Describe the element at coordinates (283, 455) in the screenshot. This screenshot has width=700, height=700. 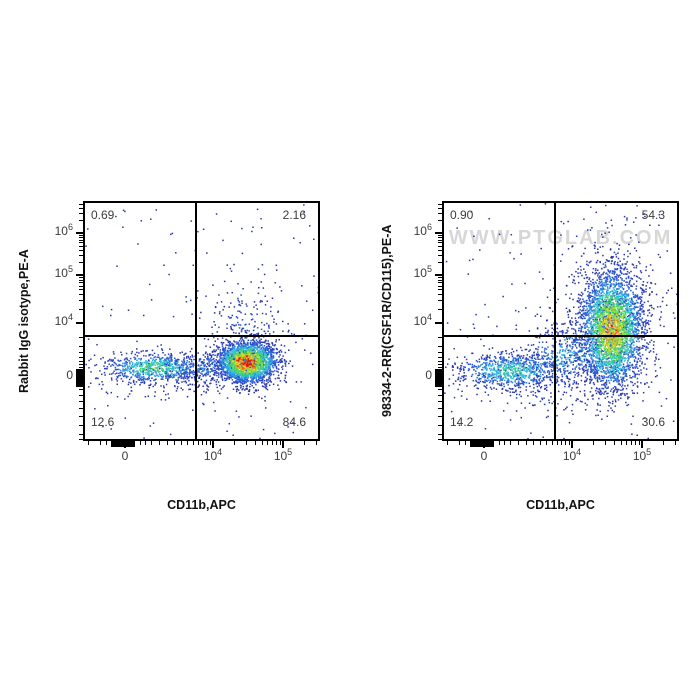
I see `axis-tick-label: 10⁵` at that location.